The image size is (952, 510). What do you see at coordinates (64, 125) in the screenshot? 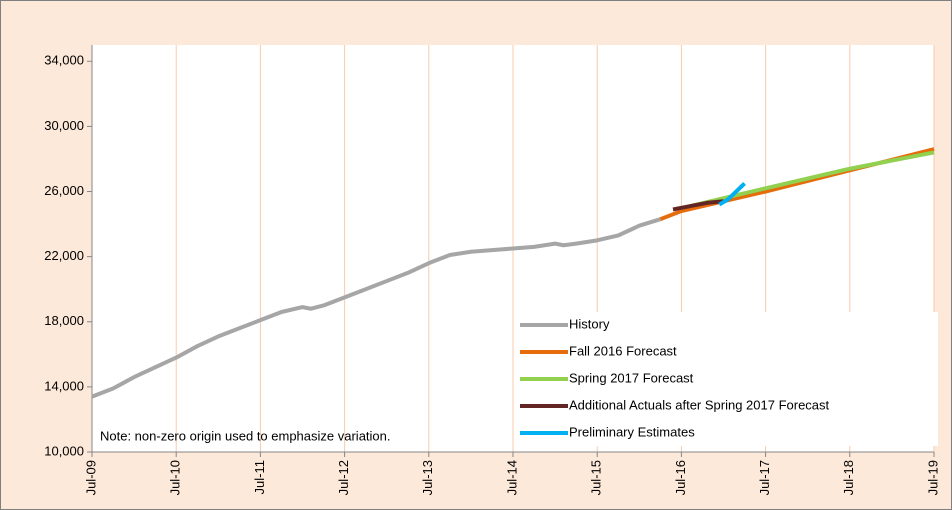
I see `y-tick-label: 30,000` at bounding box center [64, 125].